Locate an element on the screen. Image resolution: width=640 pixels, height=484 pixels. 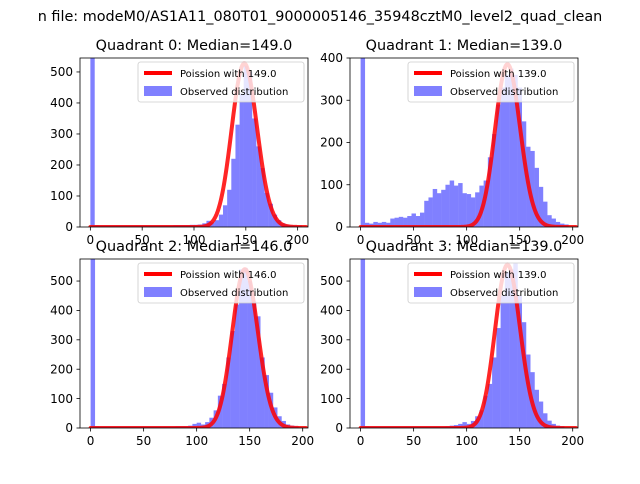
q2-plot-area is located at coordinates (198, 343).